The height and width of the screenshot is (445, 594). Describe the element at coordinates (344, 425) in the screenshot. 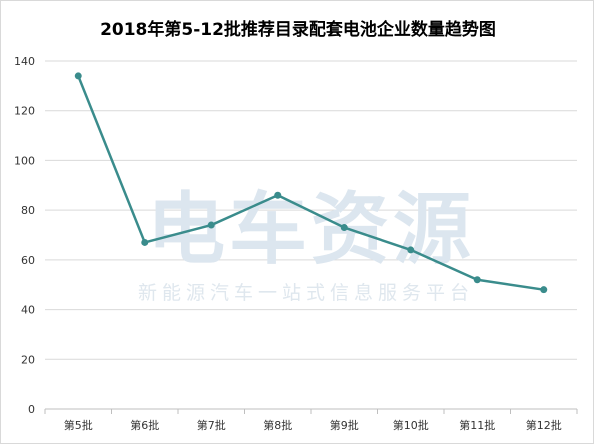

I see `x-tick-label: 第9批` at that location.